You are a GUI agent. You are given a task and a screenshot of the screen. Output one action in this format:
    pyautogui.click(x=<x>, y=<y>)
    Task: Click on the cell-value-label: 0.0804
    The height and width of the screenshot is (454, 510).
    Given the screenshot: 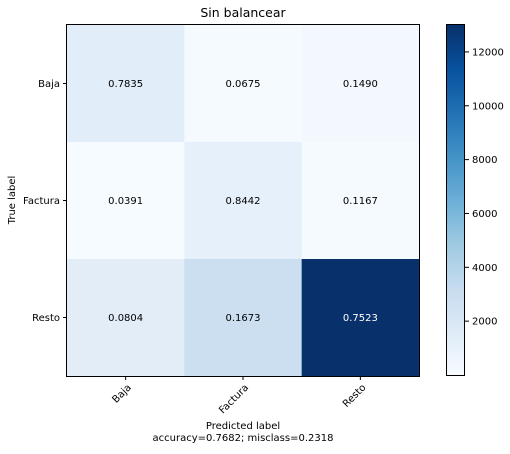 What is the action you would take?
    pyautogui.click(x=125, y=318)
    